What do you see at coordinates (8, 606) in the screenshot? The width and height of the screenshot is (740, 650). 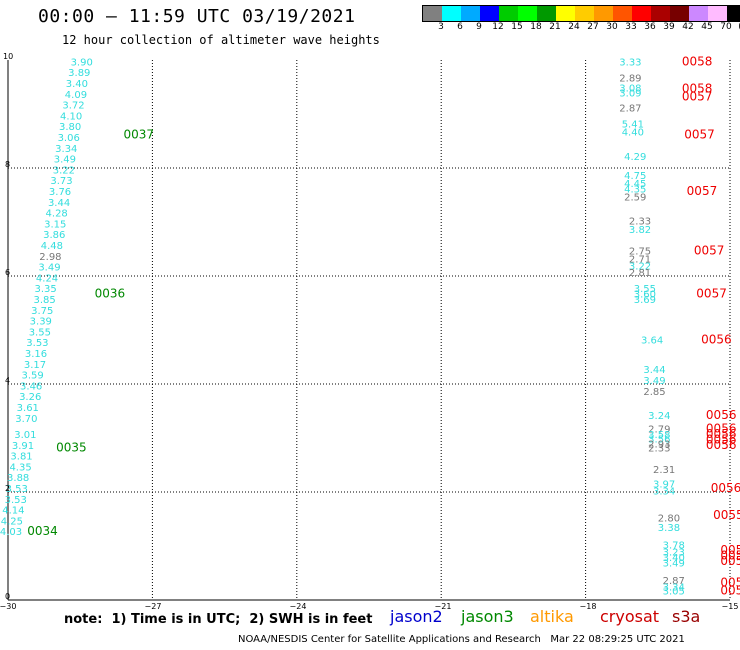 I see `x-tick-label: −30` at bounding box center [8, 606].